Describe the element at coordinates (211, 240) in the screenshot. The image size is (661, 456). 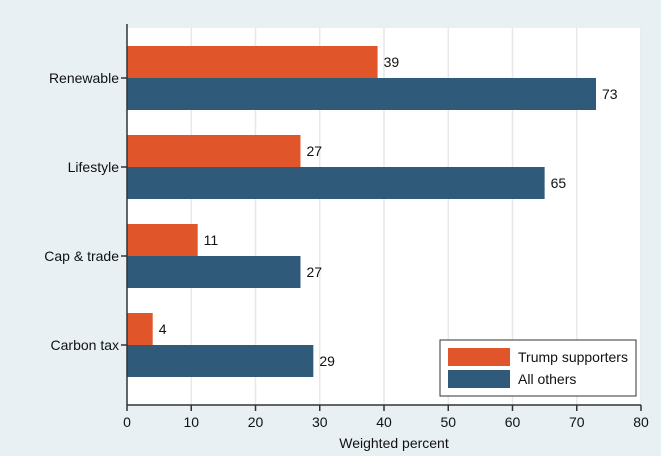
I see `bar-value-label: 11` at that location.